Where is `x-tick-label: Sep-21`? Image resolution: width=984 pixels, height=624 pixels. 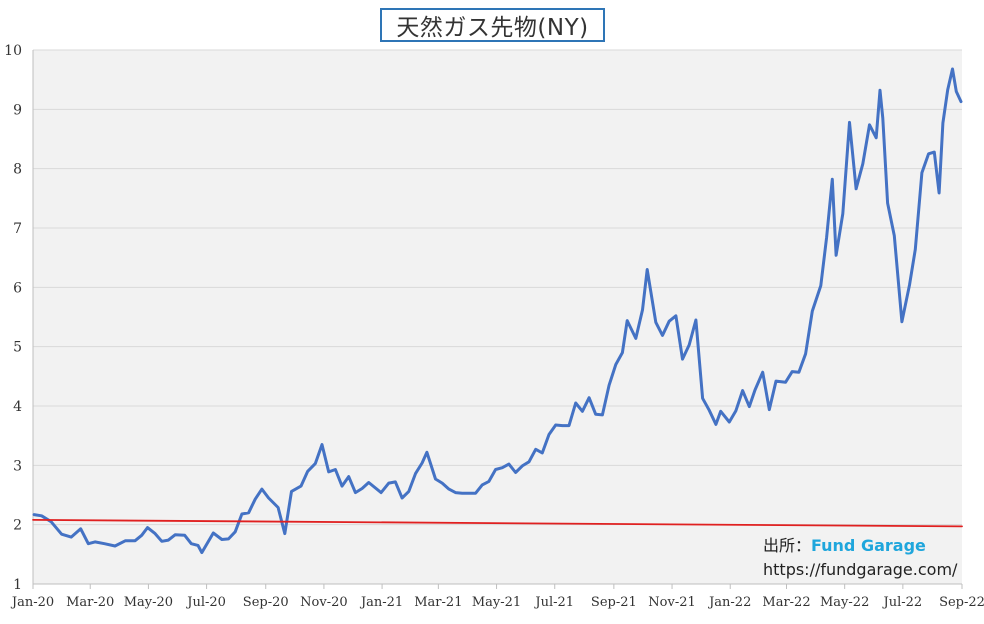 x-tick-label: Sep-21 is located at coordinates (614, 602).